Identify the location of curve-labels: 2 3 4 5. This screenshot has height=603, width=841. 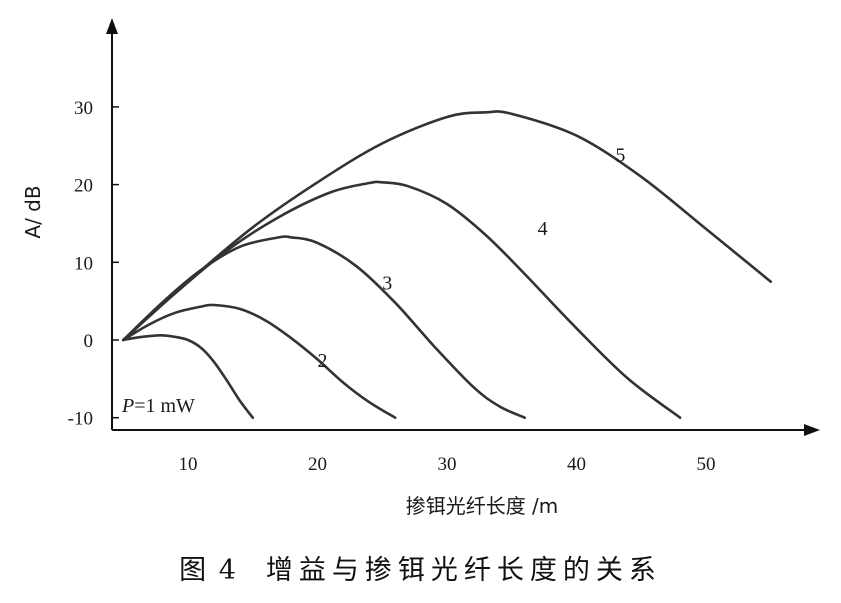
(472, 258).